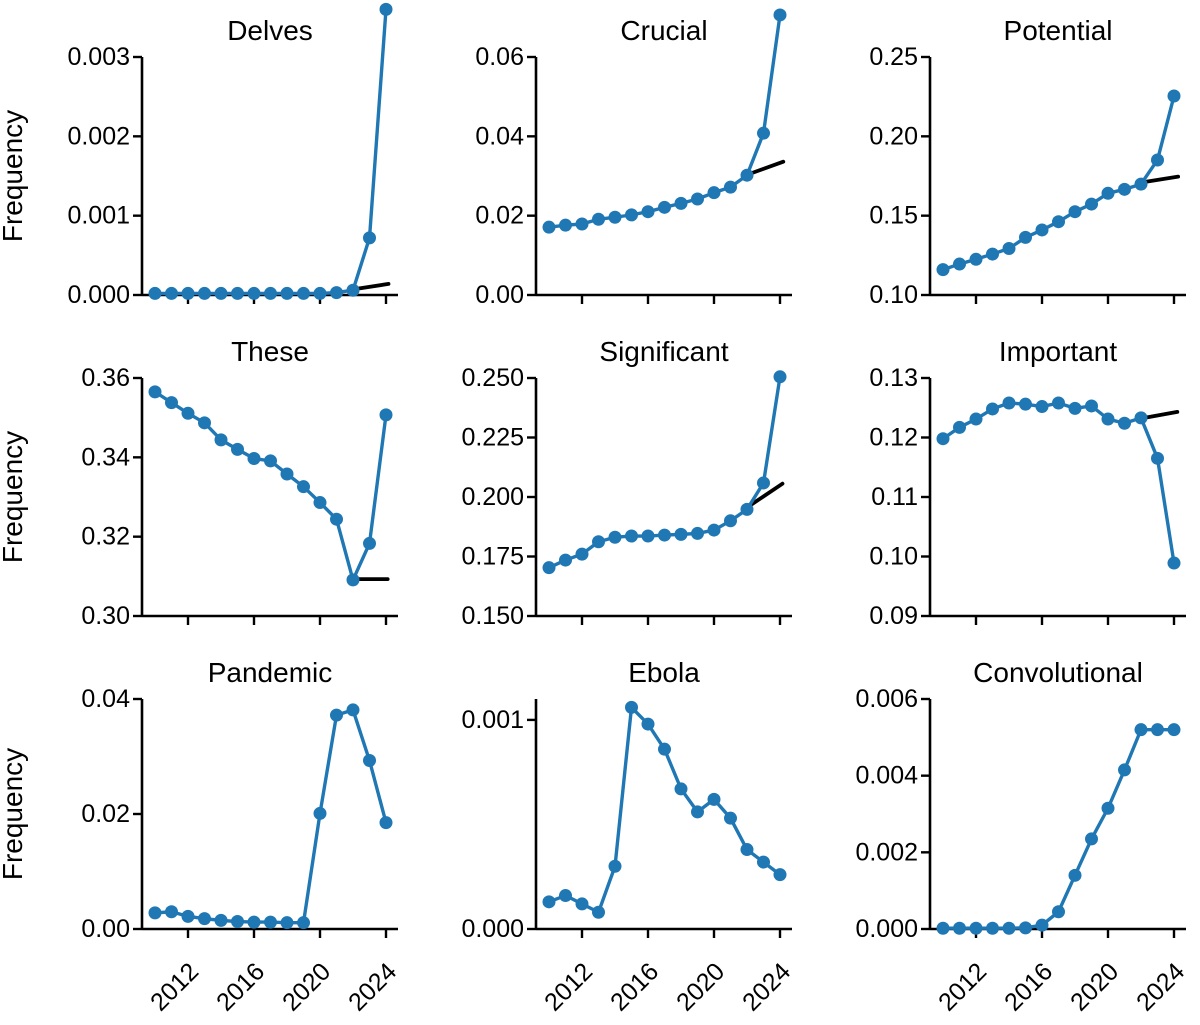 Image resolution: width=1200 pixels, height=1025 pixels. What do you see at coordinates (1058, 30) in the screenshot?
I see `chart-title: Potential` at bounding box center [1058, 30].